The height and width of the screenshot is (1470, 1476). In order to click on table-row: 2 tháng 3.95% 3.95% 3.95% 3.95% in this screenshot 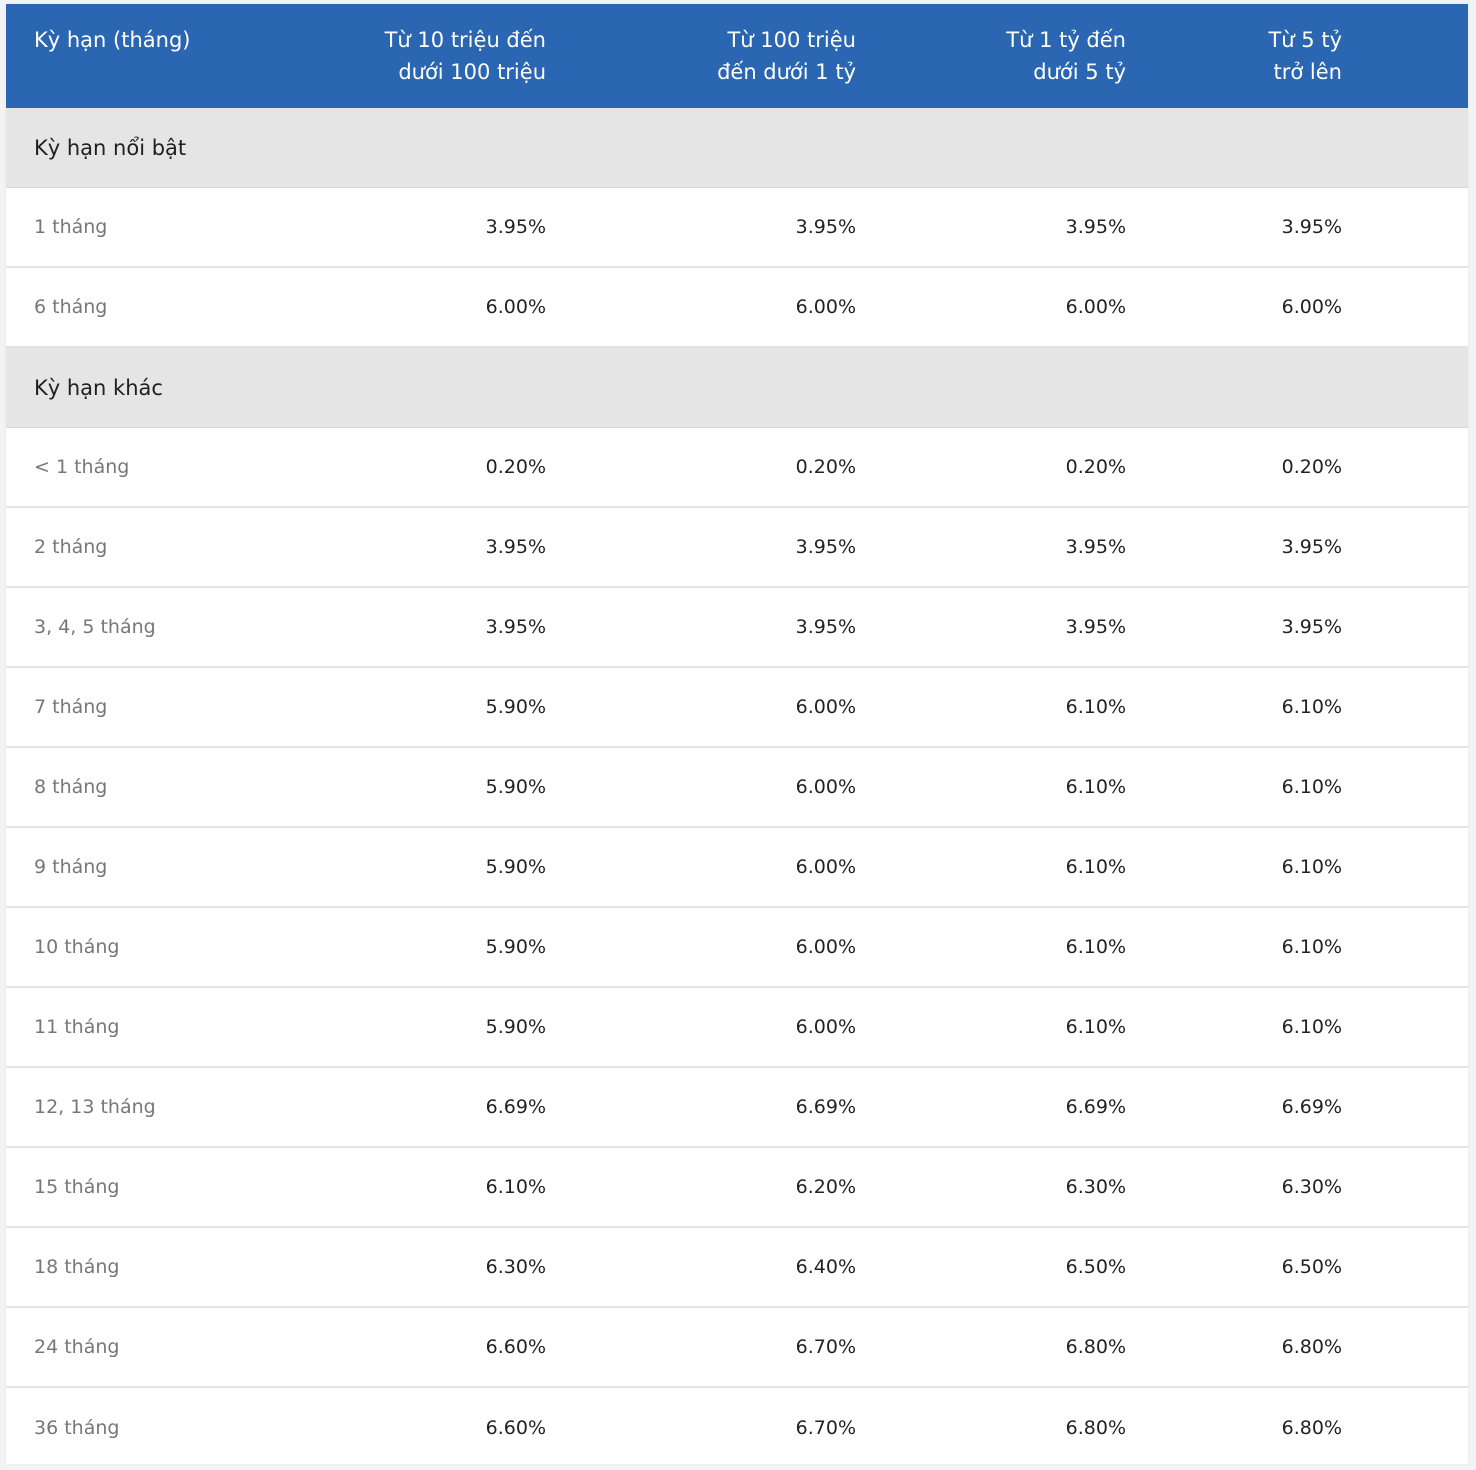, I will do `click(737, 548)`.